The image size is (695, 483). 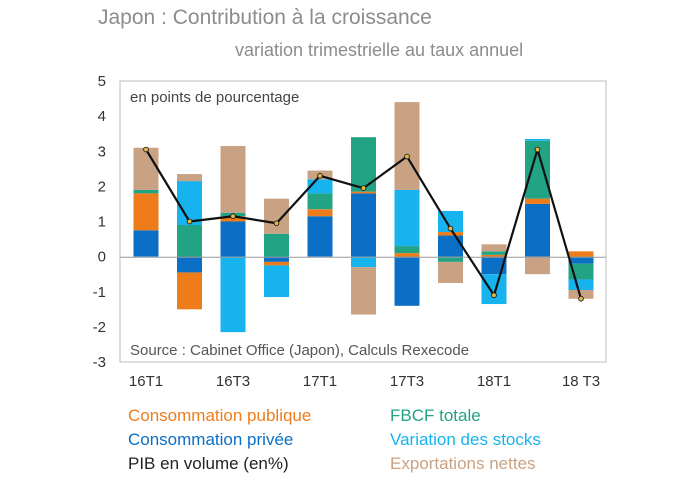 I want to click on x-tick-label: 17T3, so click(x=407, y=381).